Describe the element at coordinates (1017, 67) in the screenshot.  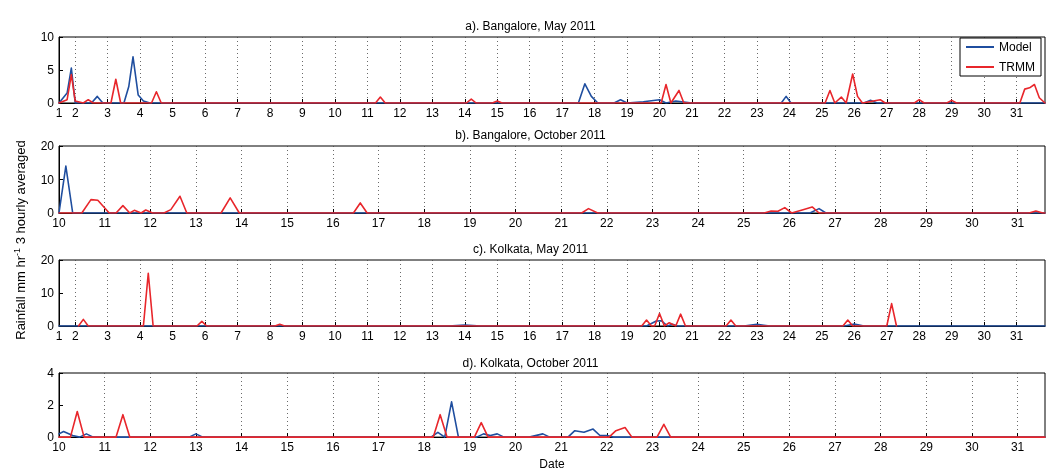
I see `legend-label: TRMM` at that location.